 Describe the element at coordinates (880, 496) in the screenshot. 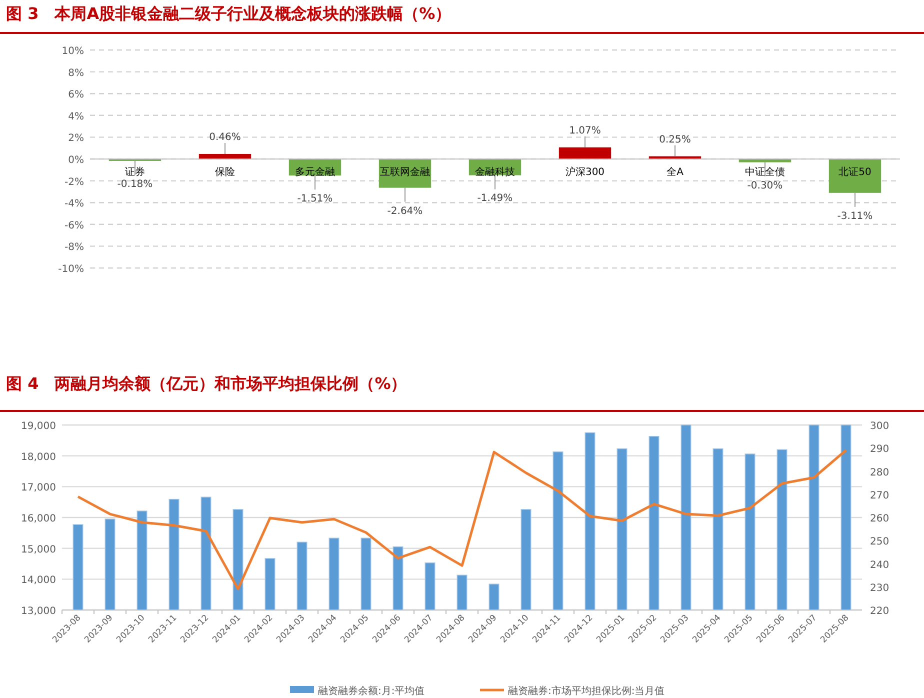

I see `y2-tick-label: 270` at that location.